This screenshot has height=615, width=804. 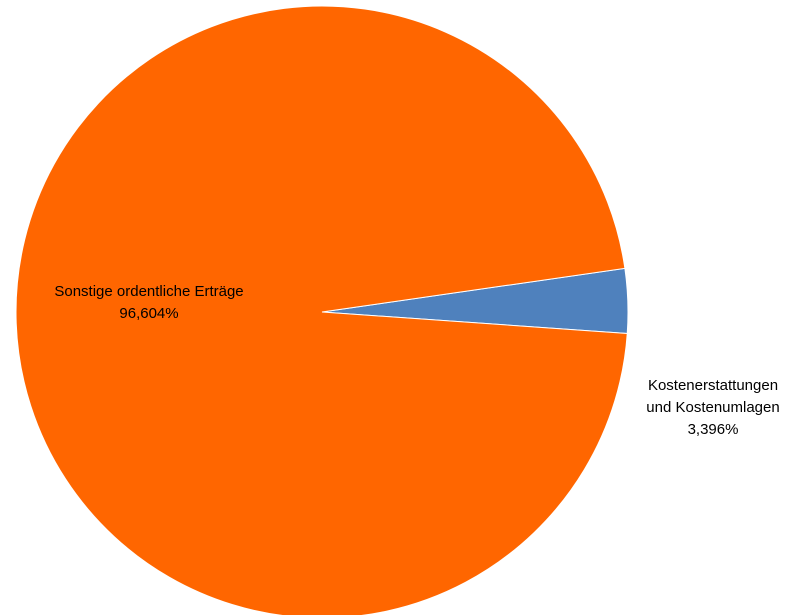 I want to click on pie-slice-label-line: und Kostenumlagen, so click(x=712, y=407).